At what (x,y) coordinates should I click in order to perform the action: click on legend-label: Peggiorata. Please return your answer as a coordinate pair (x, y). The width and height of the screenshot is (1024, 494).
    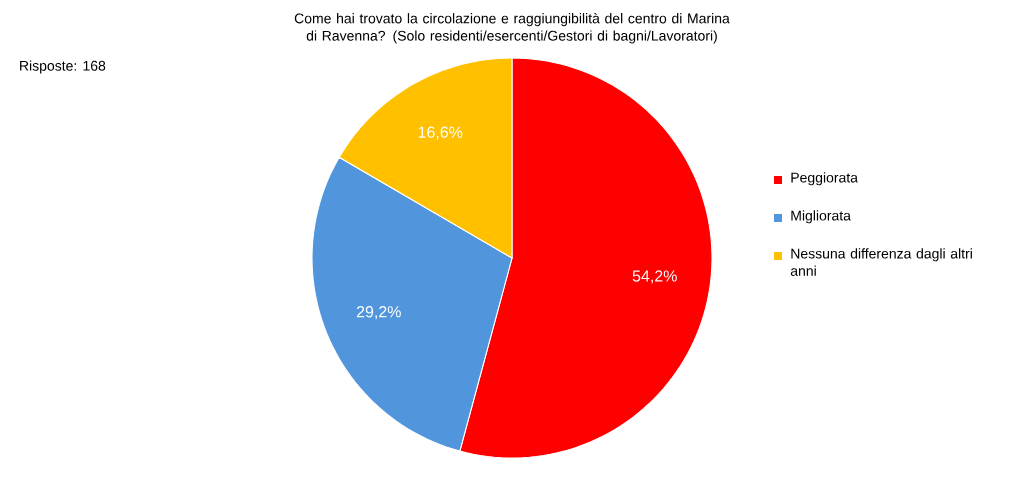
    Looking at the image, I should click on (824, 179).